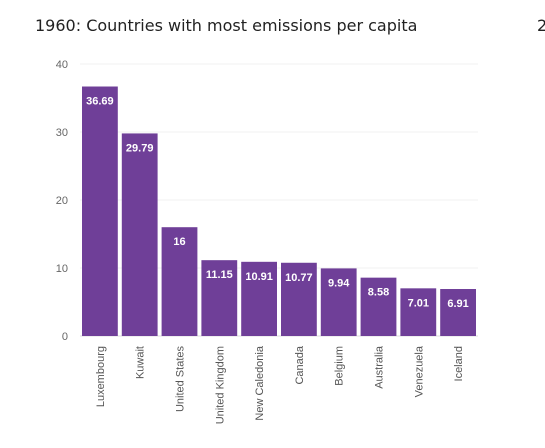 This screenshot has width=545, height=448. Describe the element at coordinates (220, 385) in the screenshot. I see `x-tick-label: United Kingdom` at that location.